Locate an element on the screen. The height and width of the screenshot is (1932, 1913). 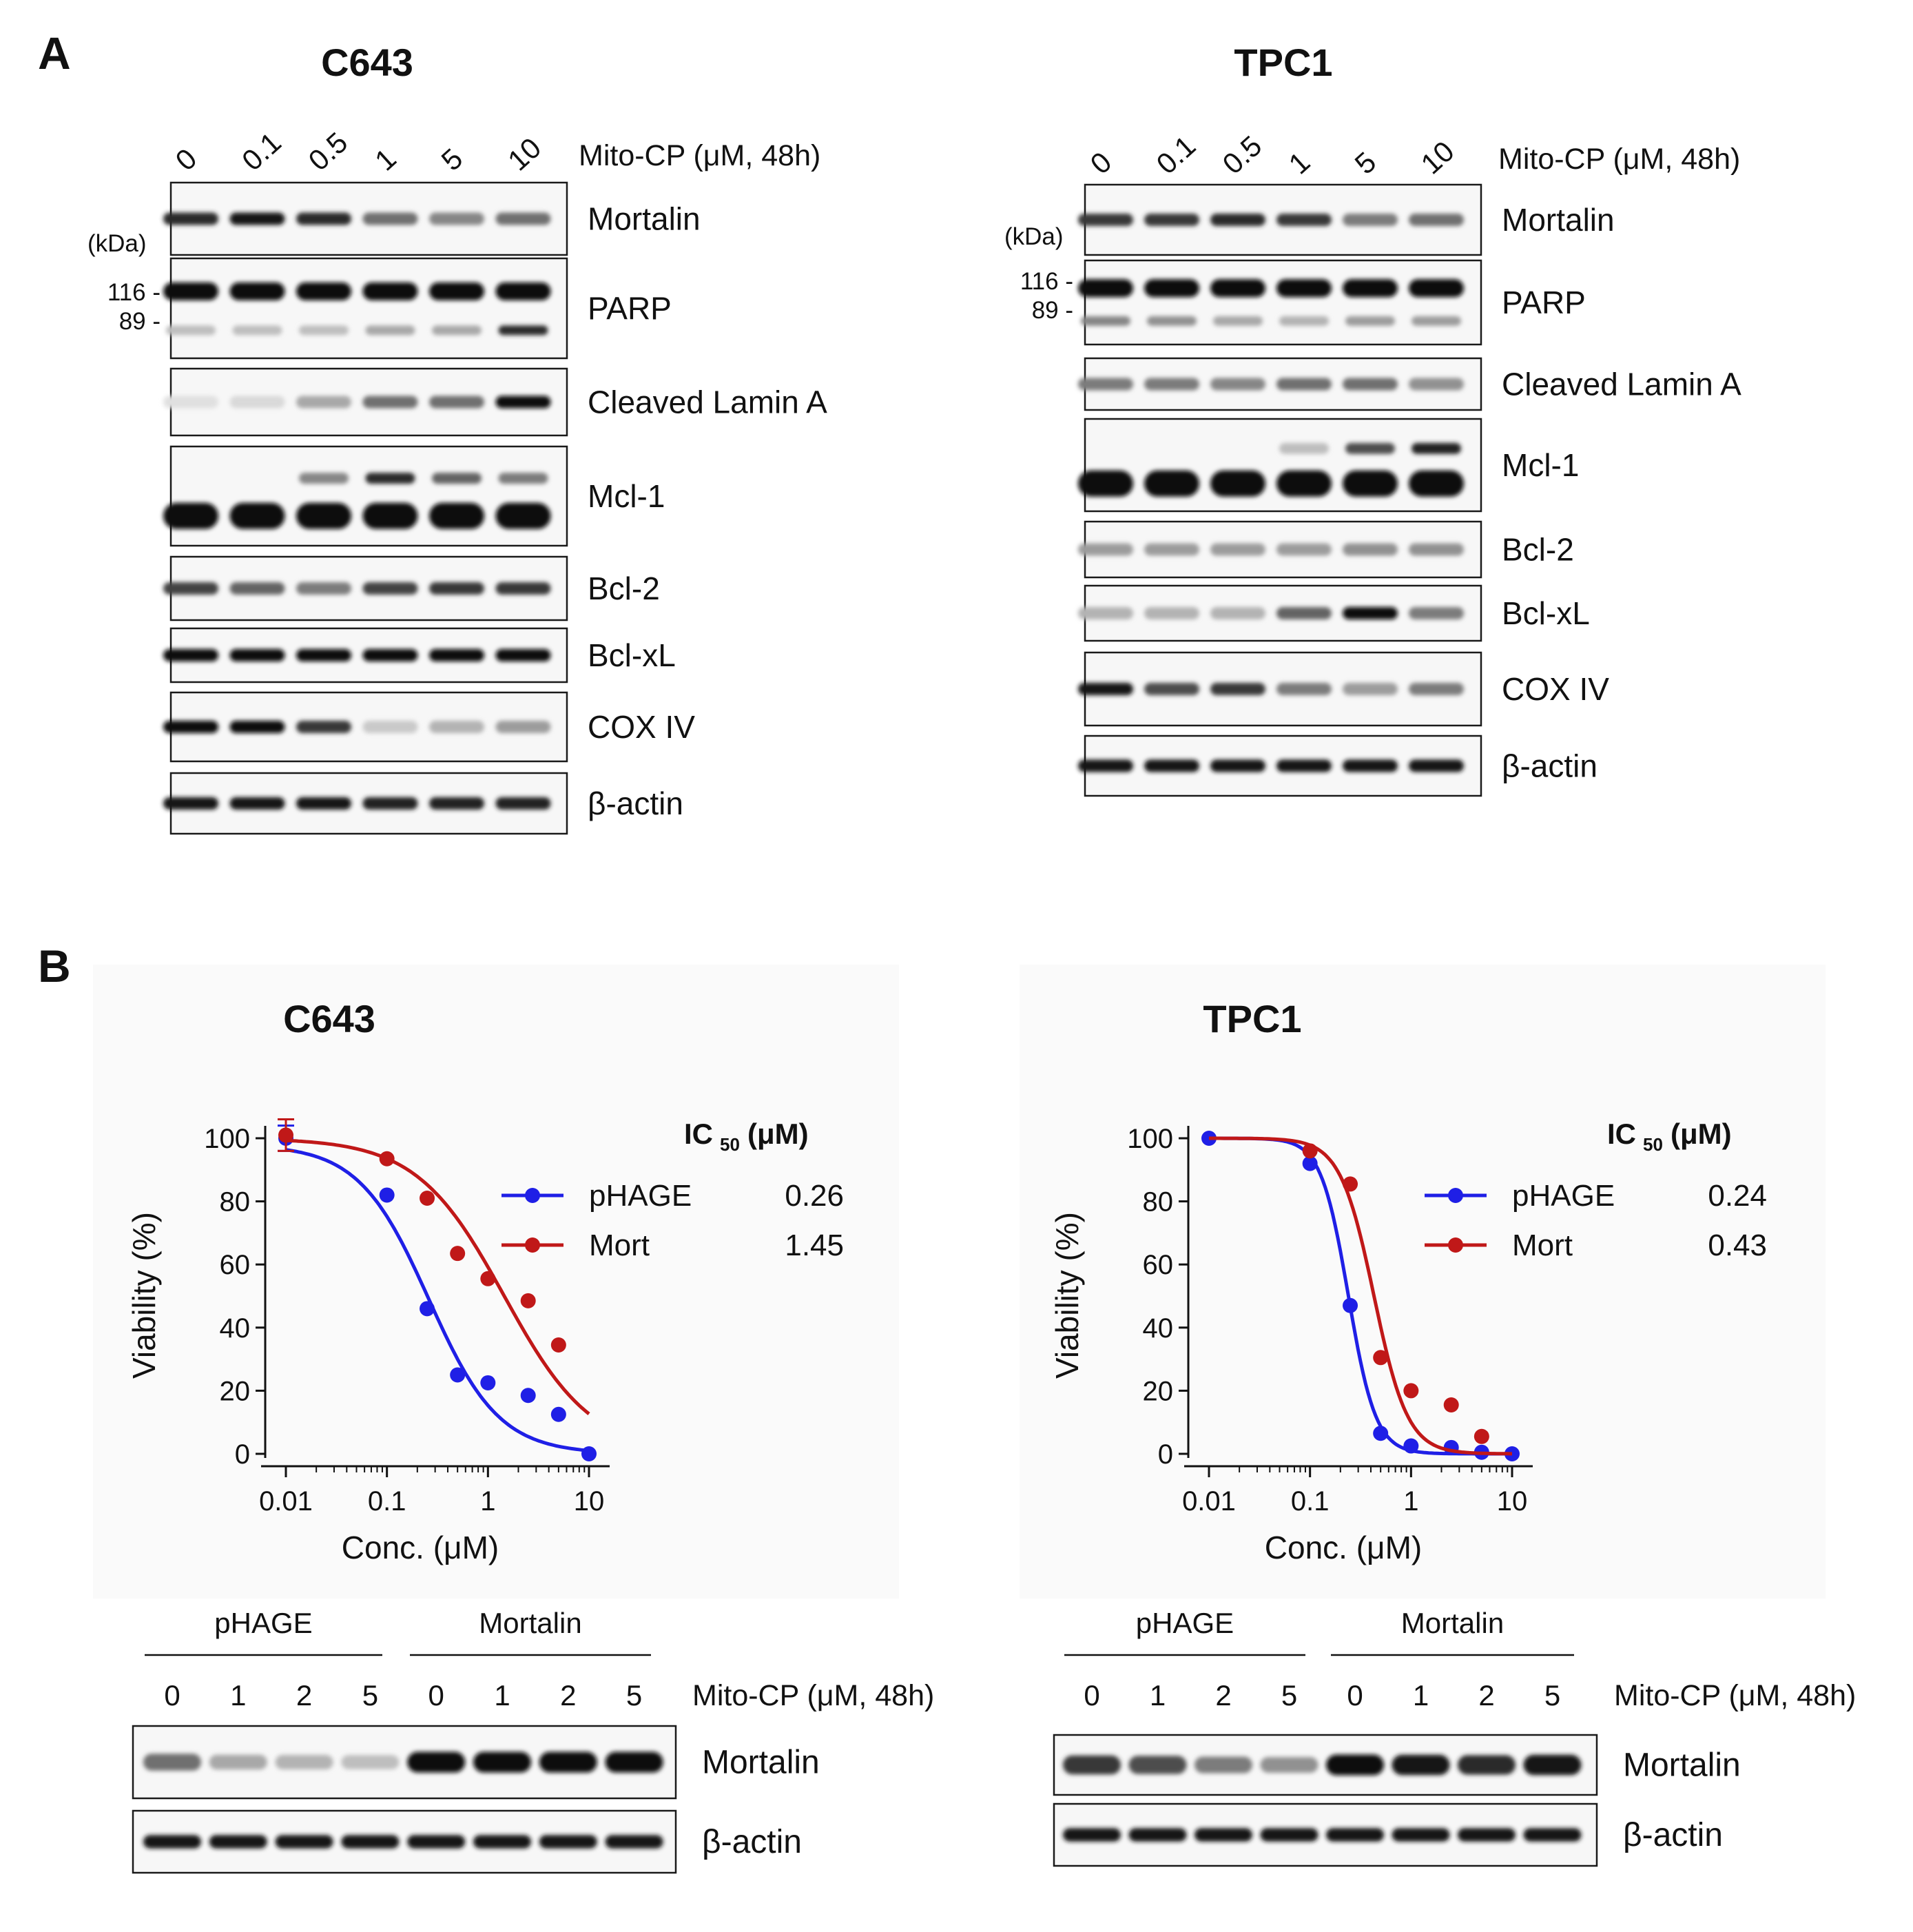
dose-label: 1 is located at coordinates (1299, 163).